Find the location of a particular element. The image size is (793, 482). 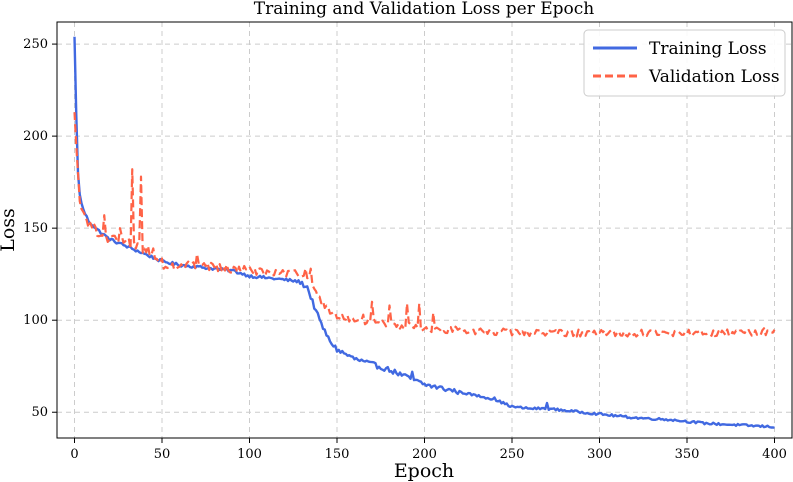

y-tick-label: 150 is located at coordinates (35, 228).